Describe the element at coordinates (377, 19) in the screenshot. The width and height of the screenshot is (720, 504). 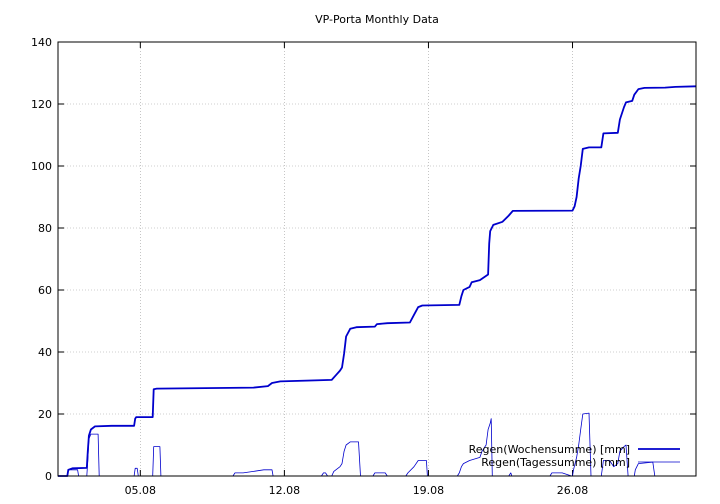
I see `chart-title: VP-Porta Monthly Data` at that location.